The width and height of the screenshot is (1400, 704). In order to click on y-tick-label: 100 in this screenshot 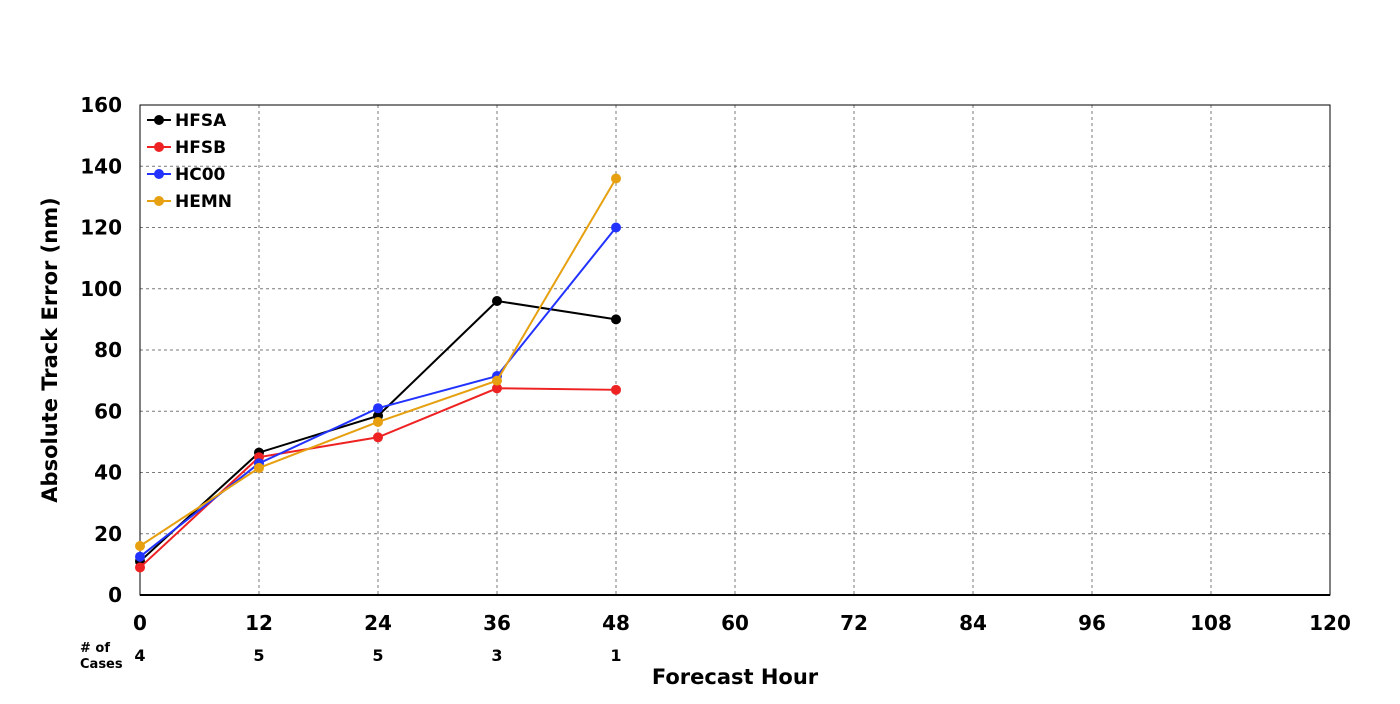, I will do `click(101, 289)`.